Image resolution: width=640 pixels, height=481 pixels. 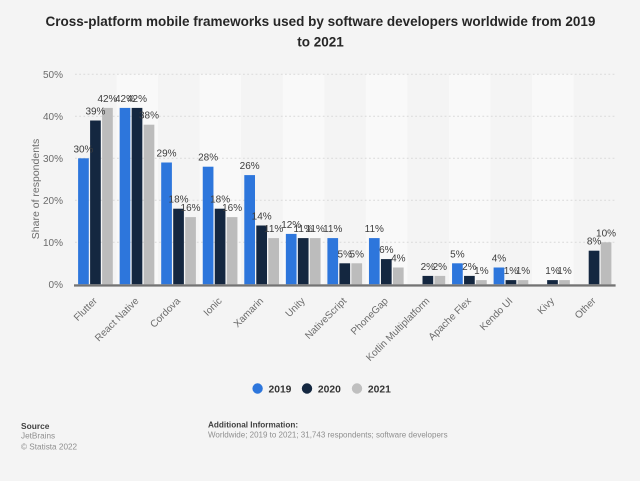 What do you see at coordinates (320, 42) in the screenshot?
I see `svg-text: to 2021` at bounding box center [320, 42].